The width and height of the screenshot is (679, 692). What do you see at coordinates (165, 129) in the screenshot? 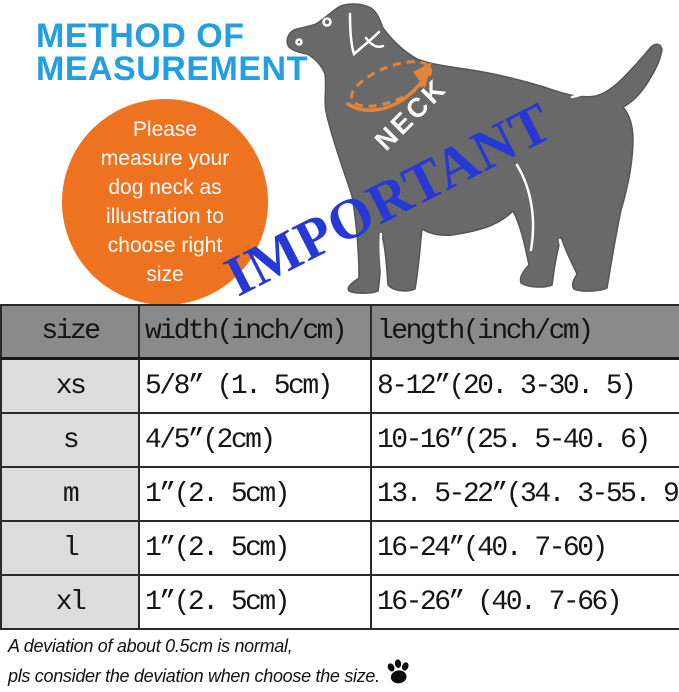
I see `instruction-line: Please` at bounding box center [165, 129].